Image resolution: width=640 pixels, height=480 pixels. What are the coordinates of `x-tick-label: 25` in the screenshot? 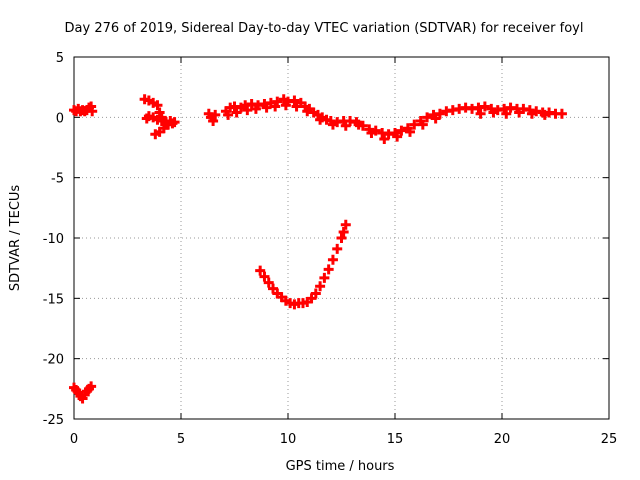 It's located at (609, 439).